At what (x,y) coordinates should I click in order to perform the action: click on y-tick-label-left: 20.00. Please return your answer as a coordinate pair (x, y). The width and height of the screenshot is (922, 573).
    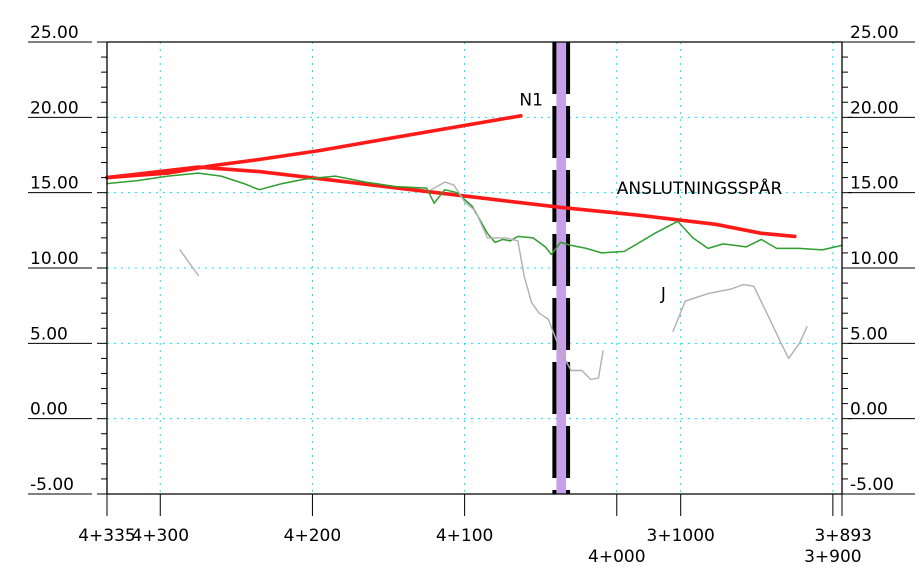
    Looking at the image, I should click on (54, 108).